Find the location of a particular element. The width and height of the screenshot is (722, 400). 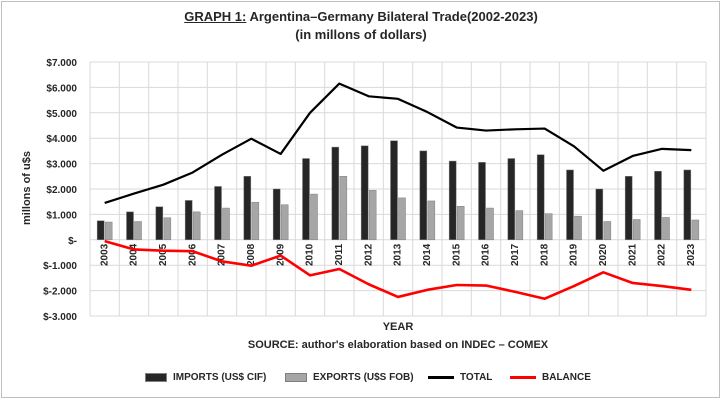

legend-item-total: TOTAL is located at coordinates (460, 377).